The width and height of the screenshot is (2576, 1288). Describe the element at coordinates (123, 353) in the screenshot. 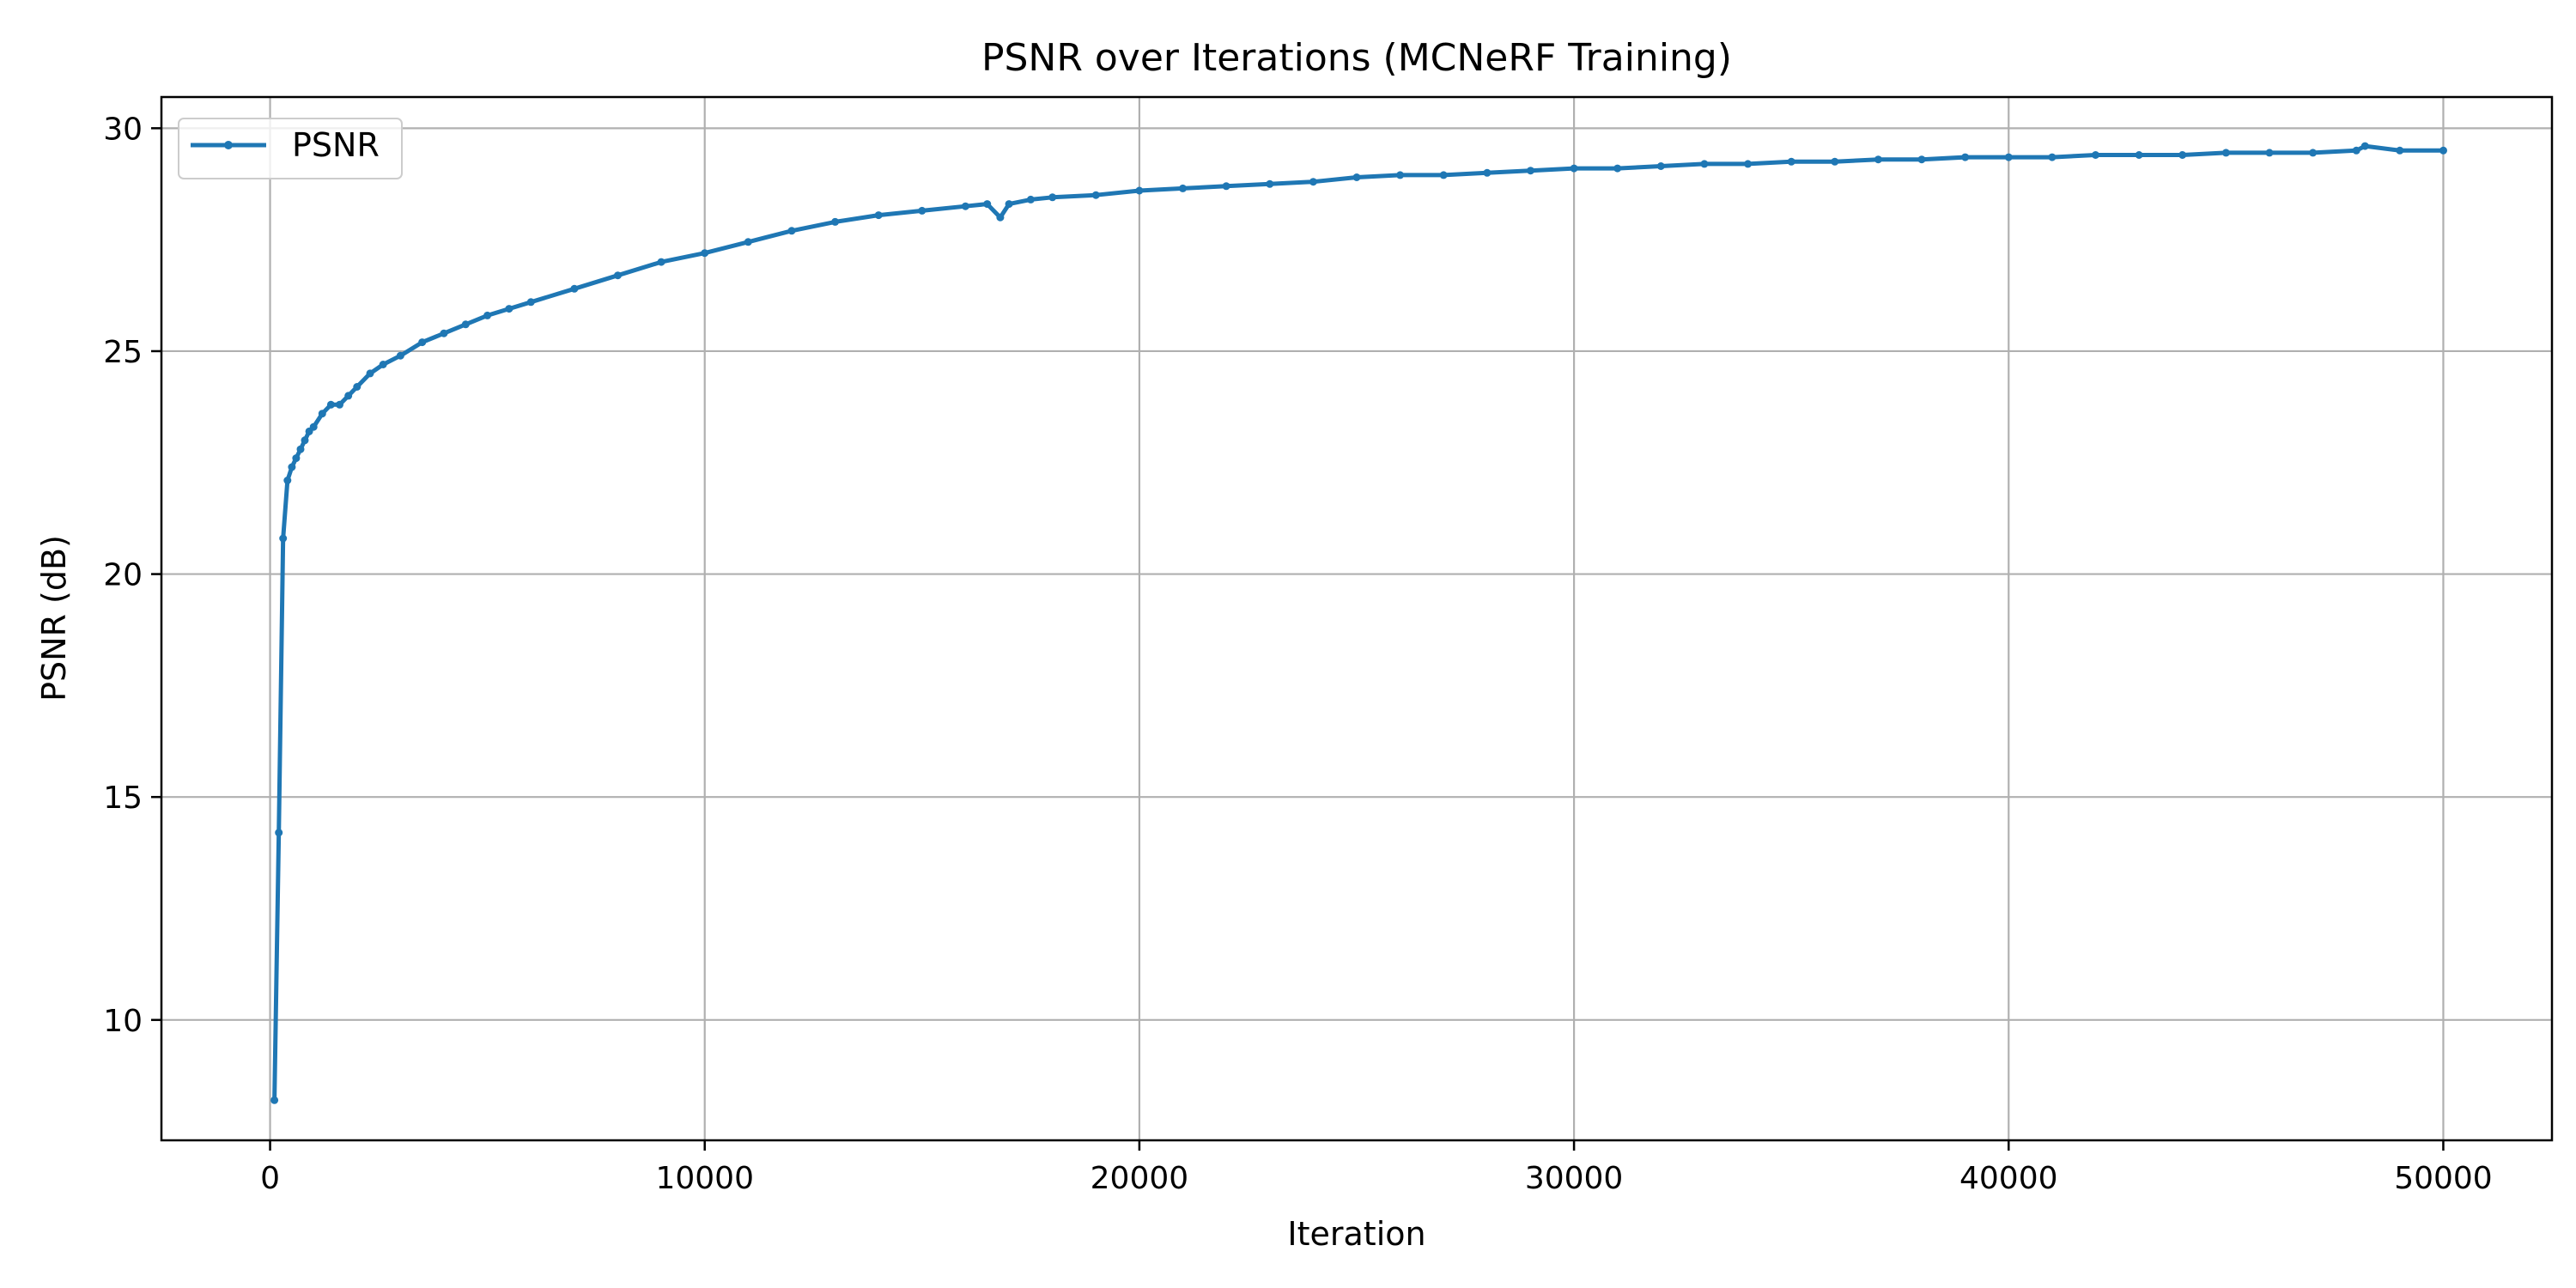

I see `y-tick-label: 25` at that location.